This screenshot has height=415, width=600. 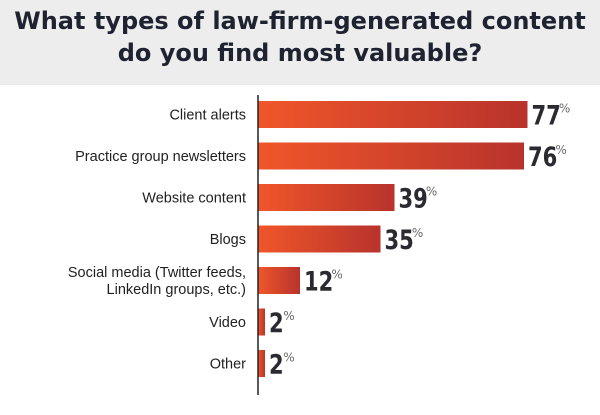 I want to click on category-label: Social media (Twitter feeds,, so click(x=157, y=273).